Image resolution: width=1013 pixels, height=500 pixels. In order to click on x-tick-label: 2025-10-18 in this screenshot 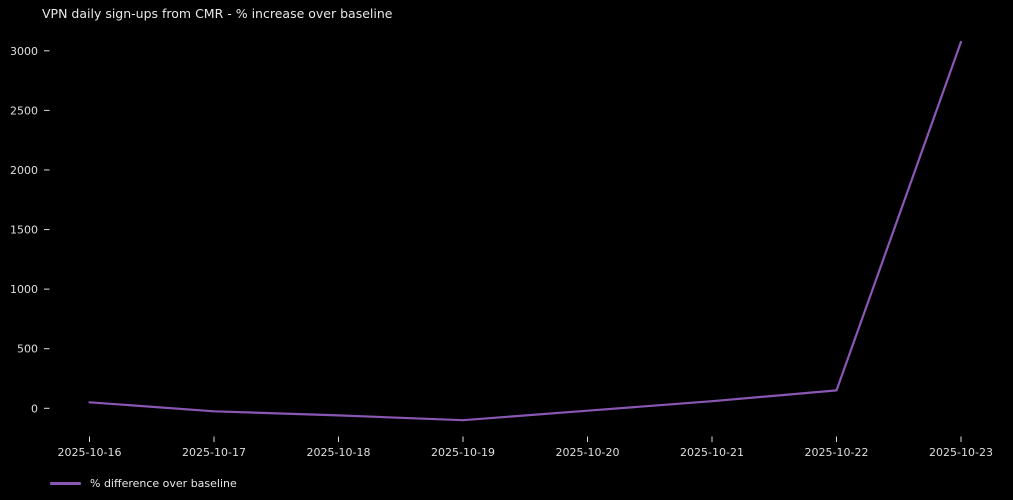, I will do `click(339, 452)`.